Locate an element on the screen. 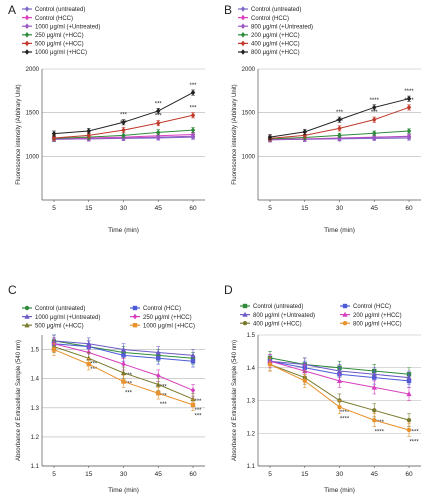  legend-label: 400 μg/ml (+HCC) is located at coordinates (277, 324).